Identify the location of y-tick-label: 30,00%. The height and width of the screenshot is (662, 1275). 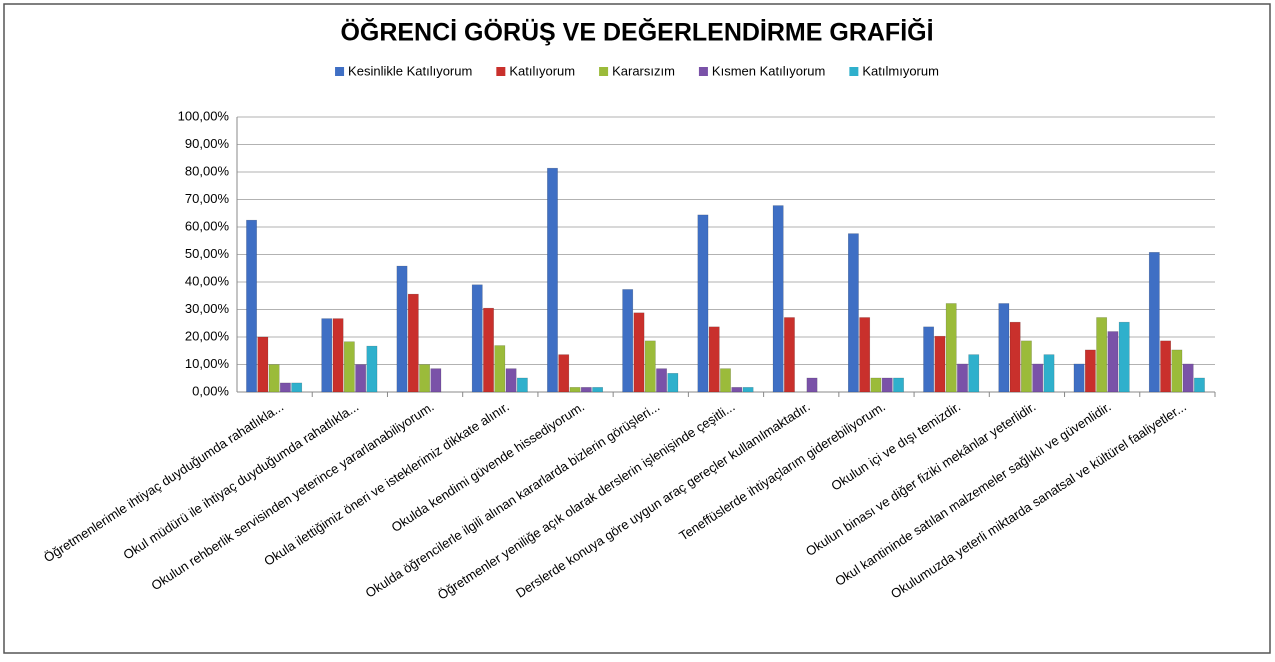
(207, 308).